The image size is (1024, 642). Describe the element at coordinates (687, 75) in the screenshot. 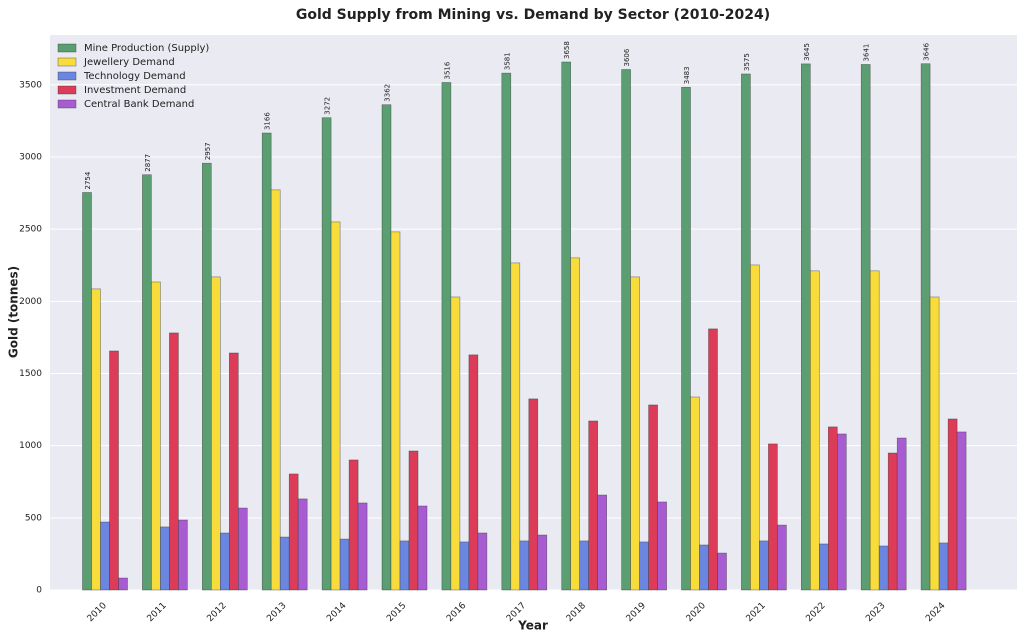

I see `value-label: 3483` at that location.